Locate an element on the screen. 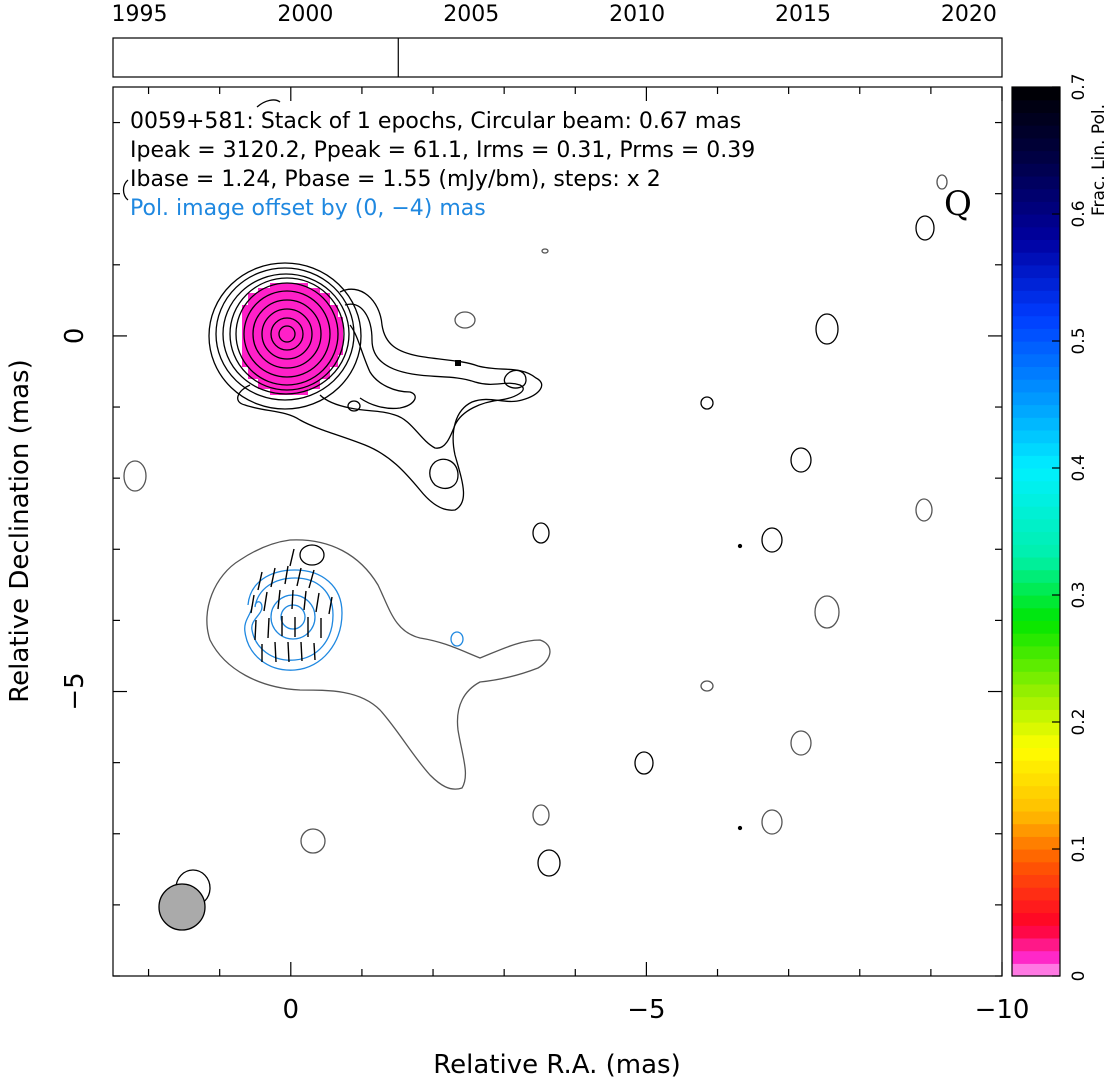 This screenshot has height=1085, width=1111. x-axis-label: Relative R.A. (mas) is located at coordinates (556, 1065).